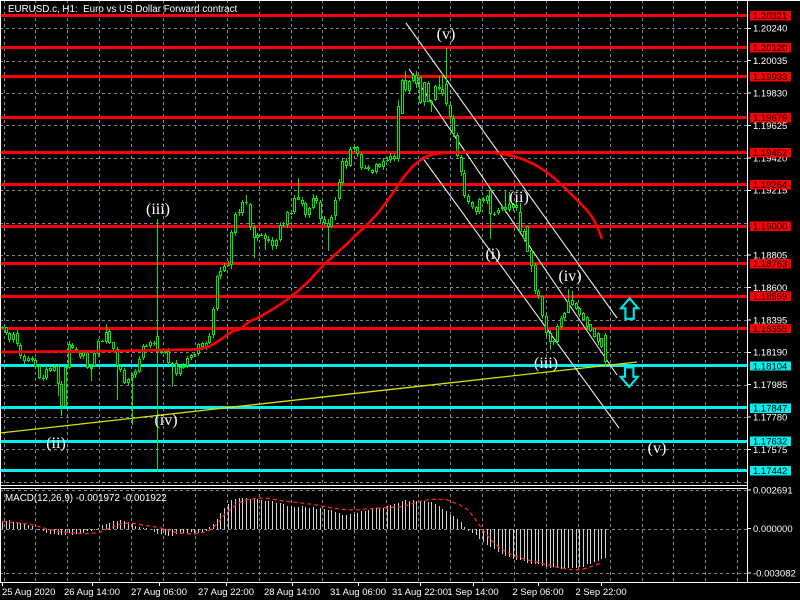  I want to click on svg-text: 1.20120, so click(770, 48).